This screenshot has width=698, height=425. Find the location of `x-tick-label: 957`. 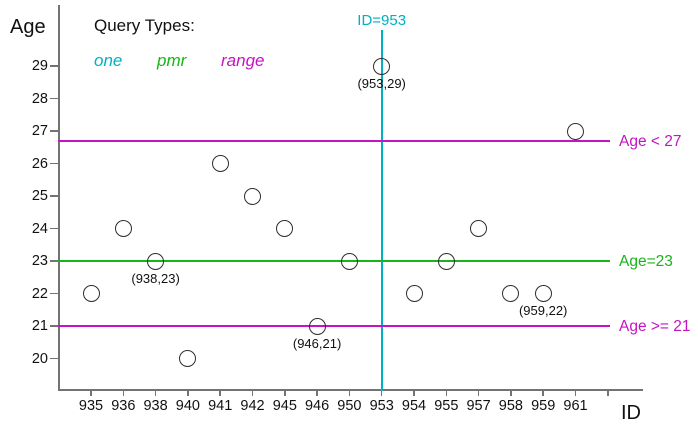

x-tick-label: 957 is located at coordinates (478, 406).